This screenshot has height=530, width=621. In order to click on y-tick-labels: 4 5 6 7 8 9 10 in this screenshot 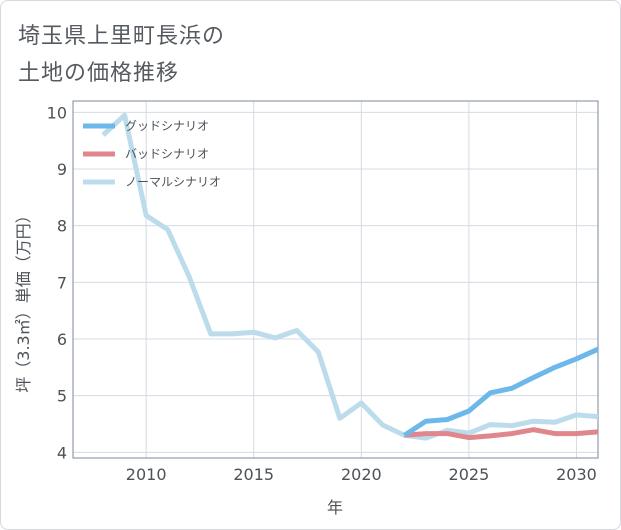, I will do `click(57, 282)`.